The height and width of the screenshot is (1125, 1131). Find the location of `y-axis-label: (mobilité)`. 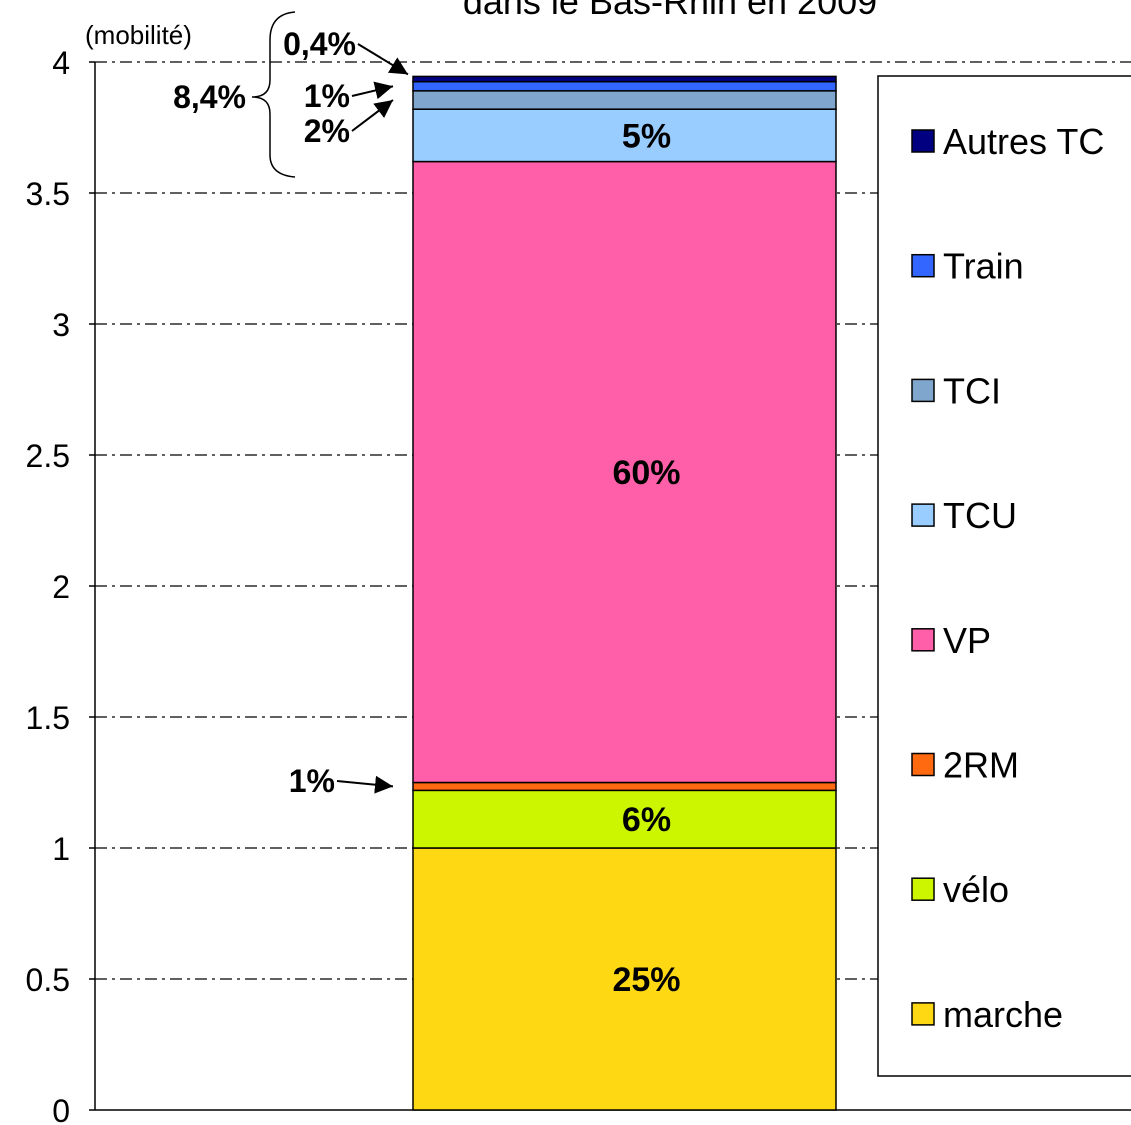

y-axis-label: (mobilité) is located at coordinates (138, 35).